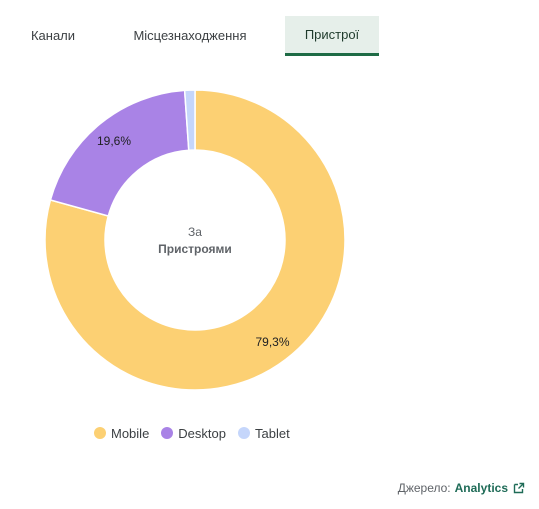  What do you see at coordinates (481, 488) in the screenshot?
I see `source-link-analytics: Analytics` at bounding box center [481, 488].